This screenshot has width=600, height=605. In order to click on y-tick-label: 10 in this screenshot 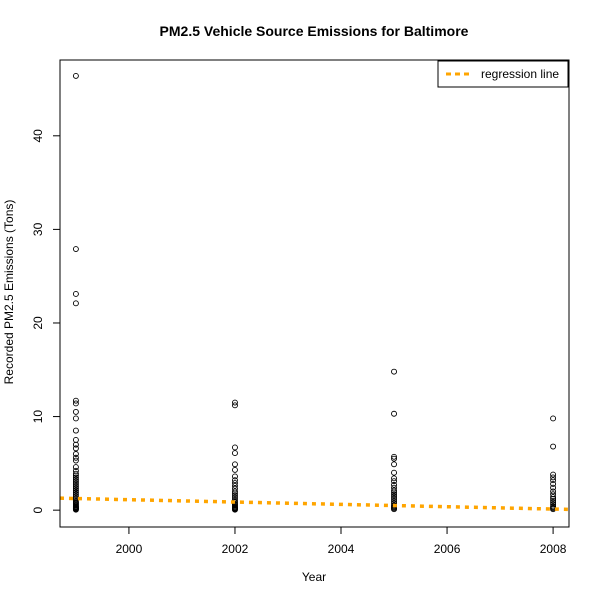, I will do `click(38, 417)`.